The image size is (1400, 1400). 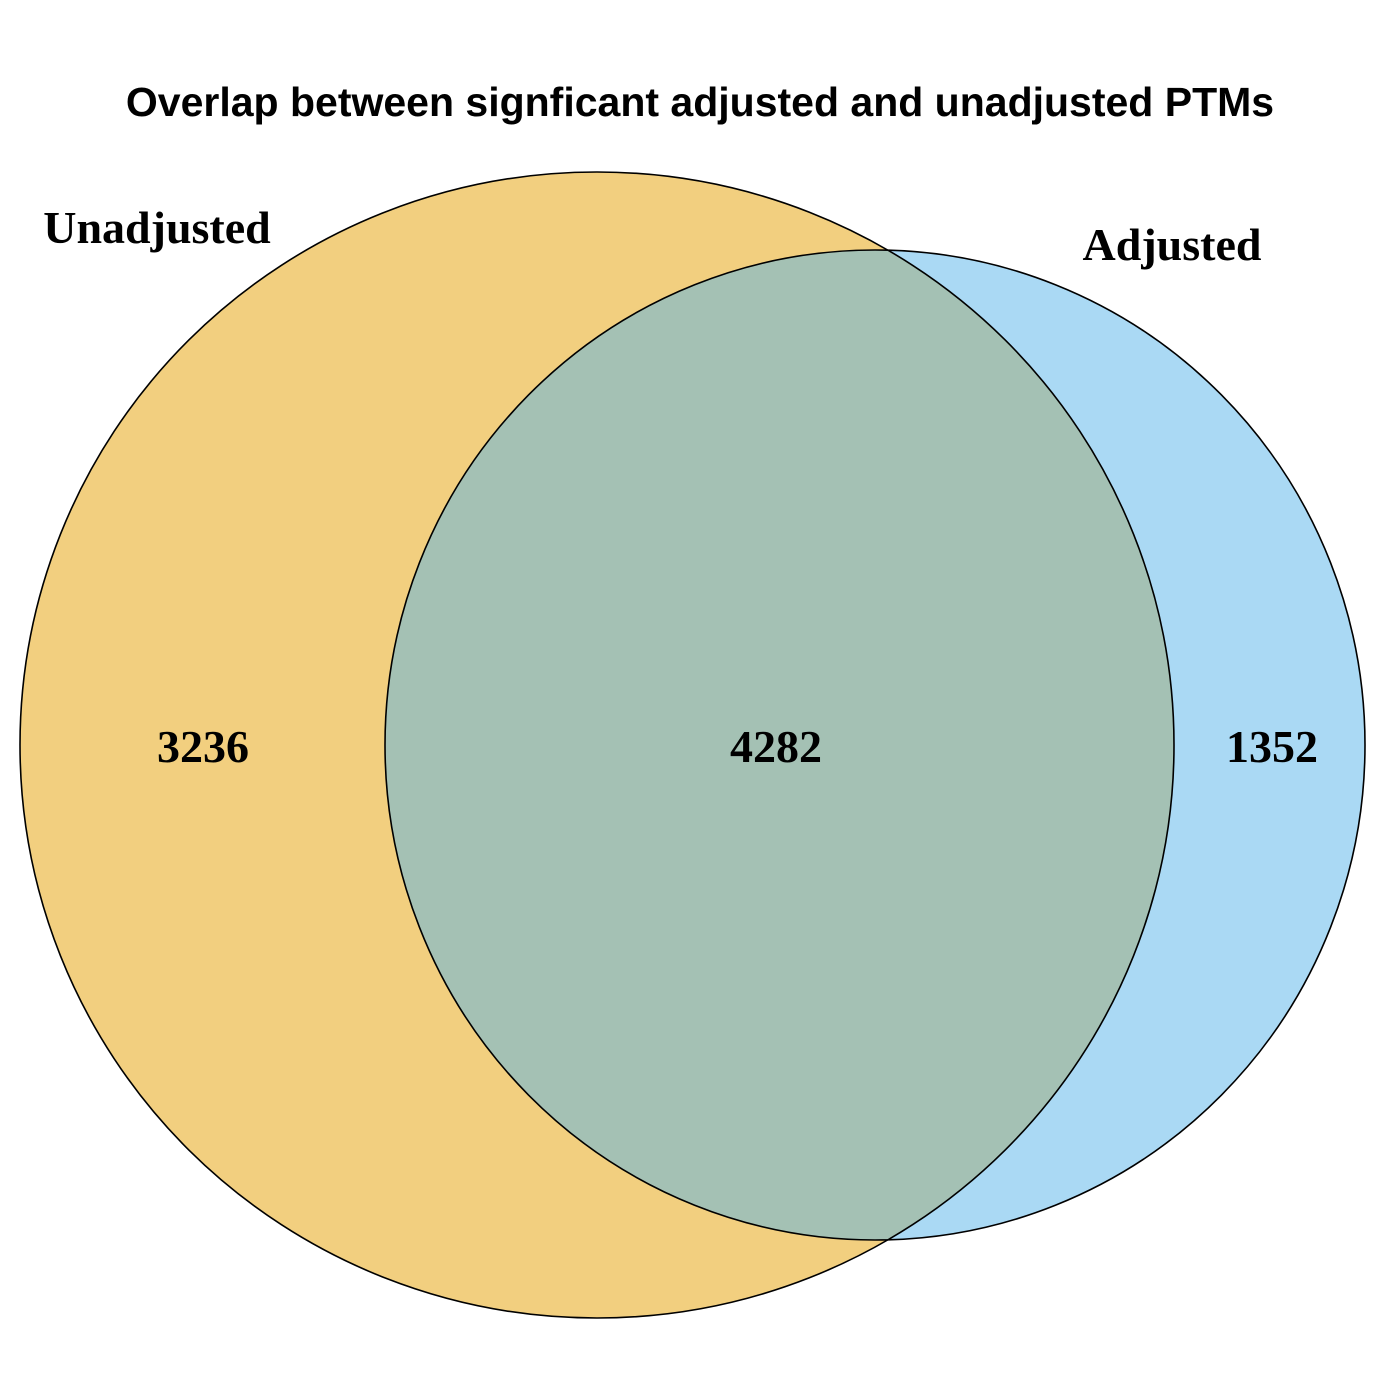 What do you see at coordinates (1272, 746) in the screenshot?
I see `adjusted-only-count: 1352` at bounding box center [1272, 746].